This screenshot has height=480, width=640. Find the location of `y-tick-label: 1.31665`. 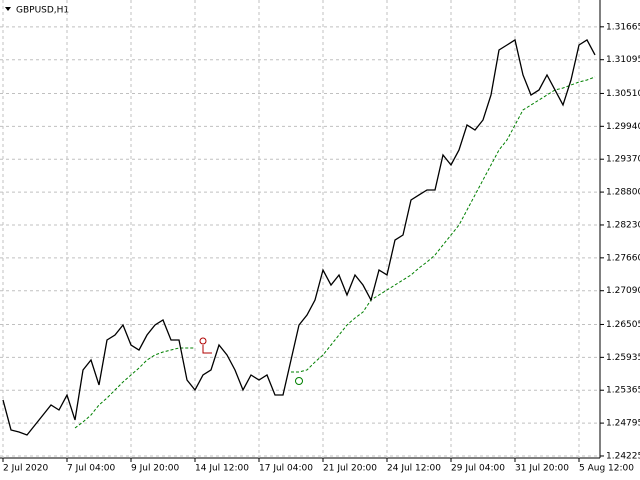

y-tick-label: 1.31665 is located at coordinates (623, 27).